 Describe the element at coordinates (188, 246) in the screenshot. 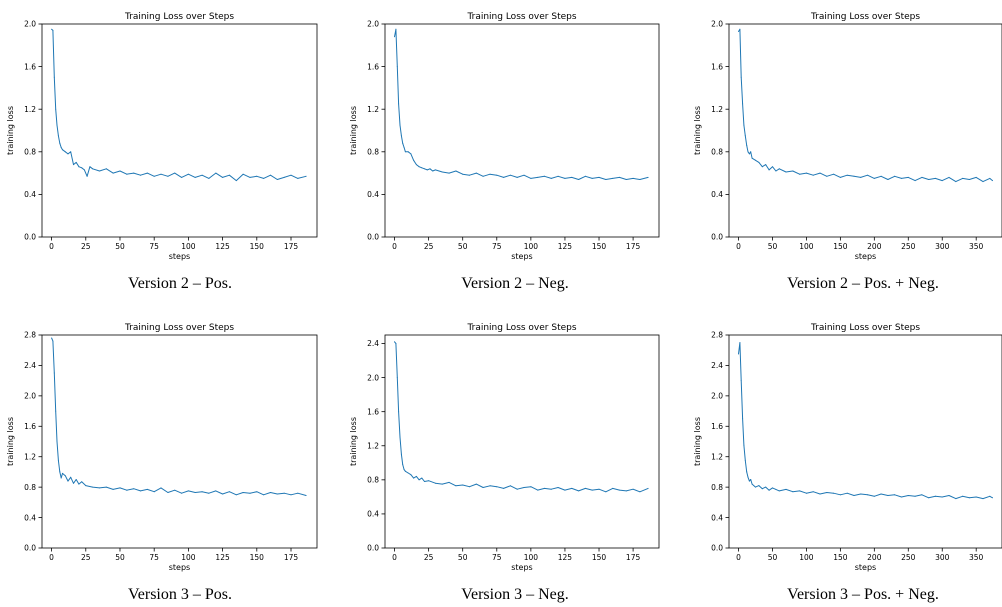

I see `x-tick-label: 100` at that location.